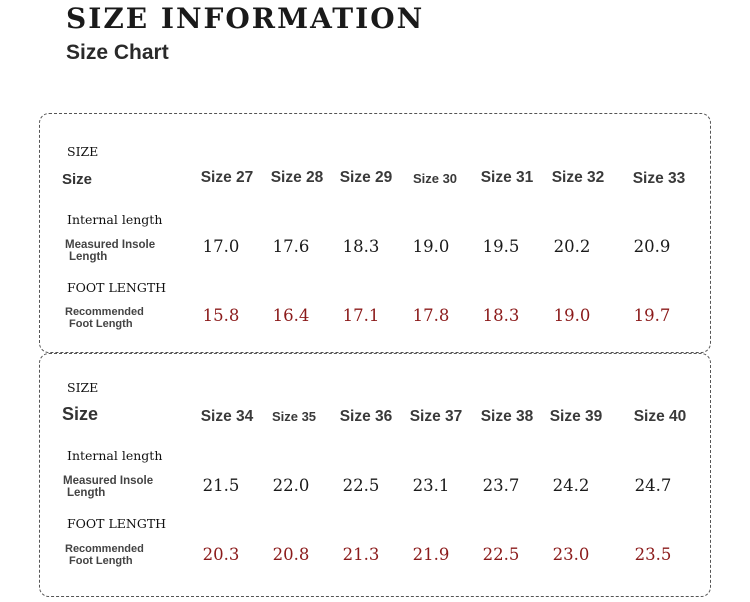 This screenshot has width=750, height=602. I want to click on foot-length-value: 18.3, so click(501, 315).